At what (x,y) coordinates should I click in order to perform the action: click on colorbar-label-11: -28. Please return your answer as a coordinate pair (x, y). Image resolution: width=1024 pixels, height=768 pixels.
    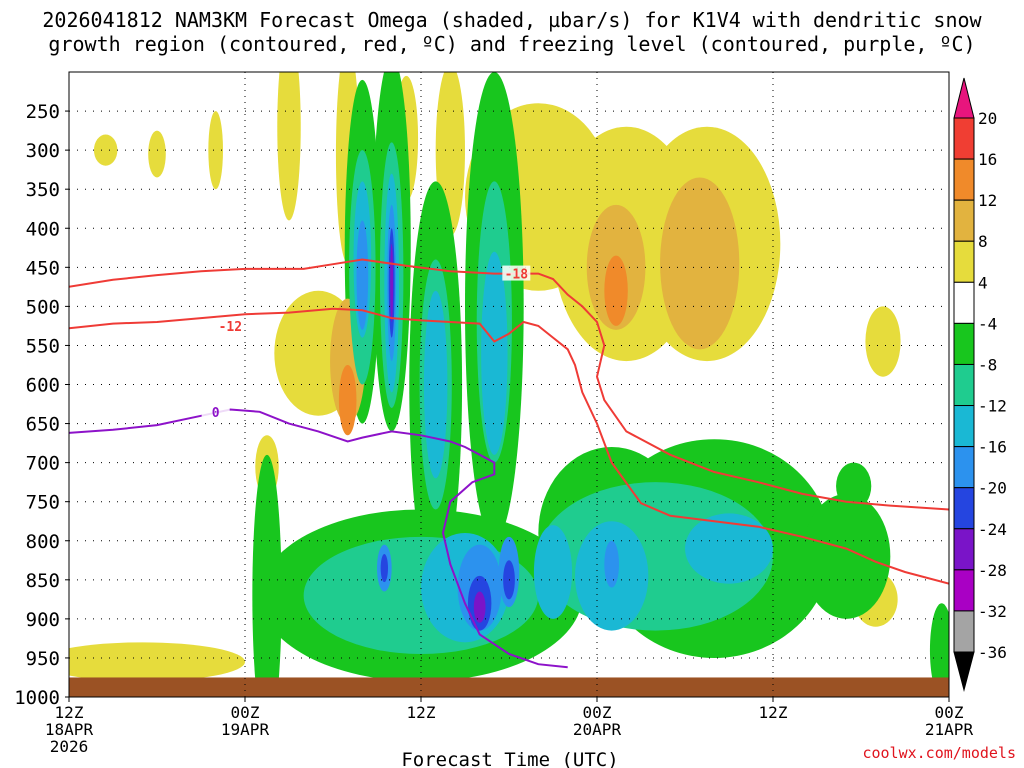
    Looking at the image, I should click on (992, 570).